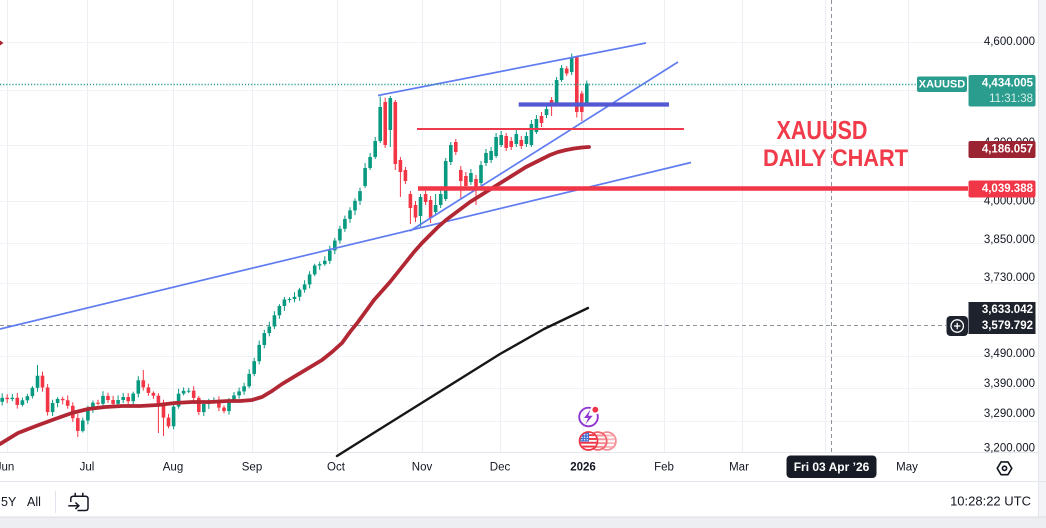 This screenshot has width=1046, height=528. Describe the element at coordinates (1009, 240) in the screenshot. I see `svg-text: 3,850.000` at that location.